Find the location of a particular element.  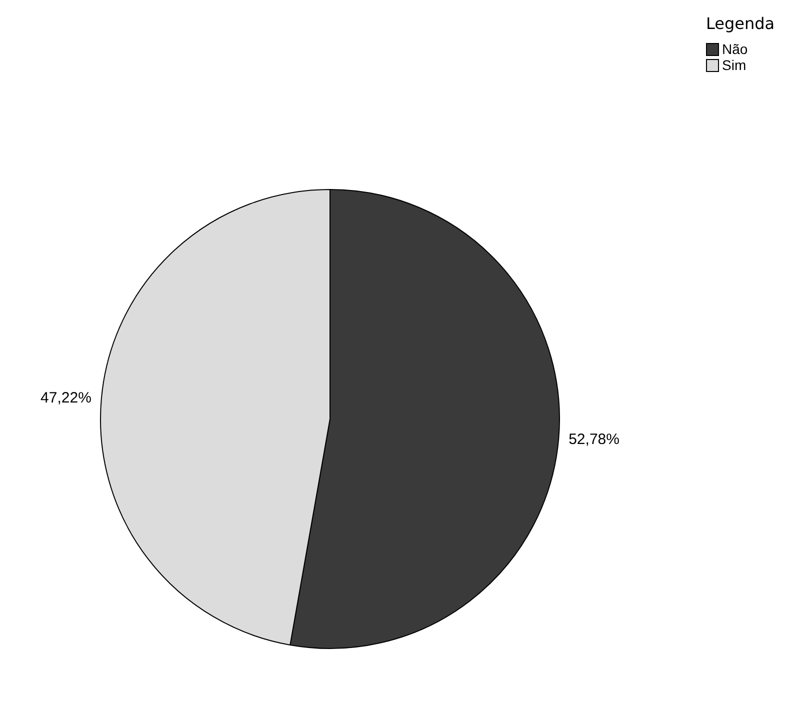

legend-title: Legenda is located at coordinates (740, 23).